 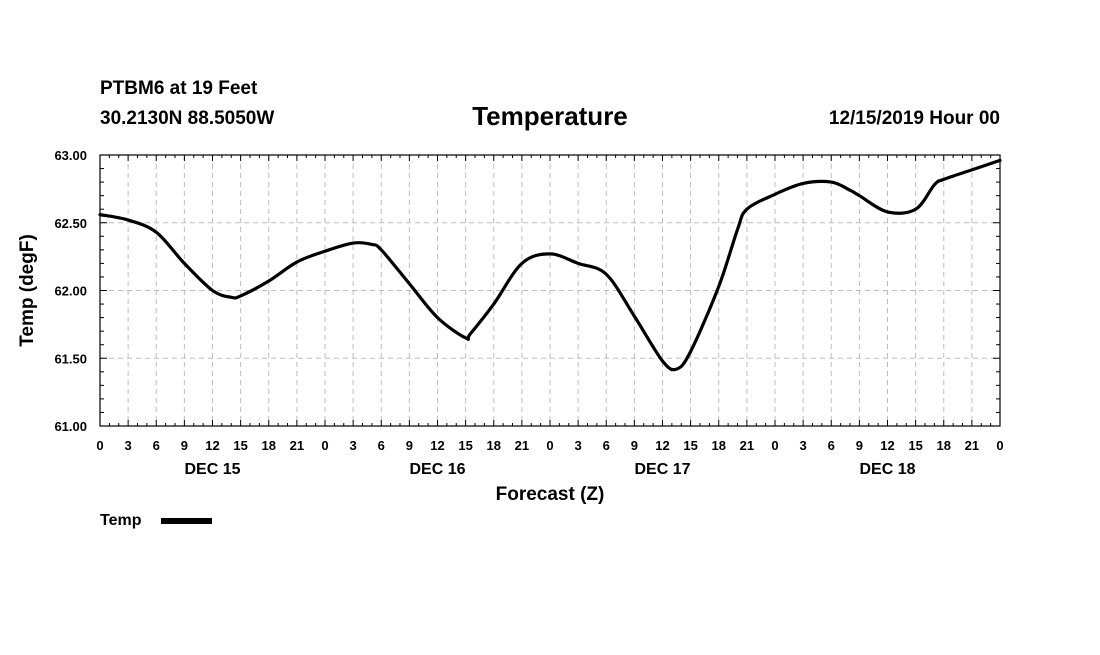 I want to click on chart-title: Temperature, so click(x=550, y=116).